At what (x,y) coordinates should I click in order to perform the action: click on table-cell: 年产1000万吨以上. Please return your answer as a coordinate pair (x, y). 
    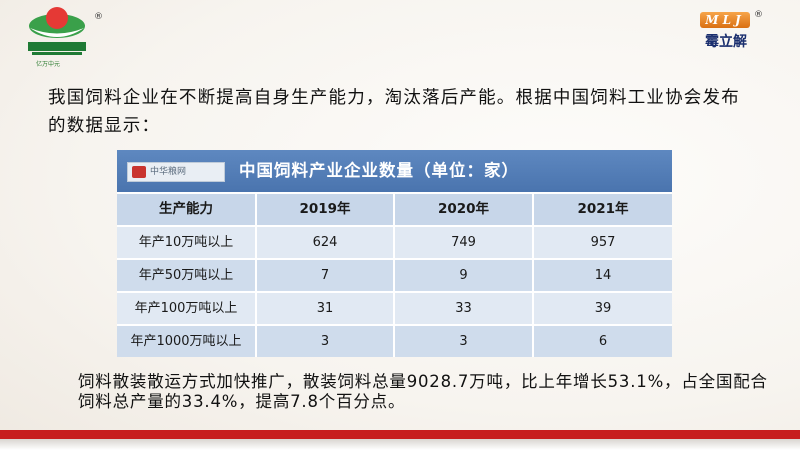
    Looking at the image, I should click on (187, 341).